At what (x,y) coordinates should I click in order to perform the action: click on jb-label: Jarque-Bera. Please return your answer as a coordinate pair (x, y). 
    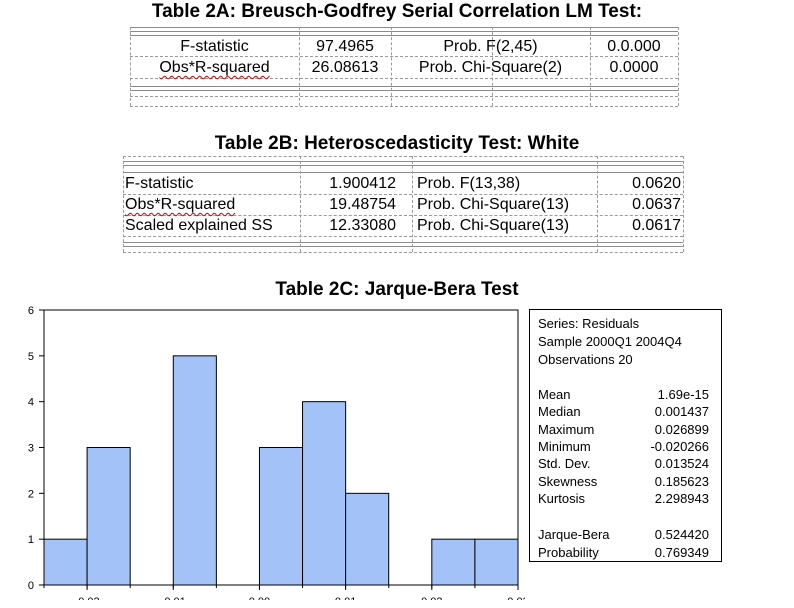
    Looking at the image, I should click on (574, 534).